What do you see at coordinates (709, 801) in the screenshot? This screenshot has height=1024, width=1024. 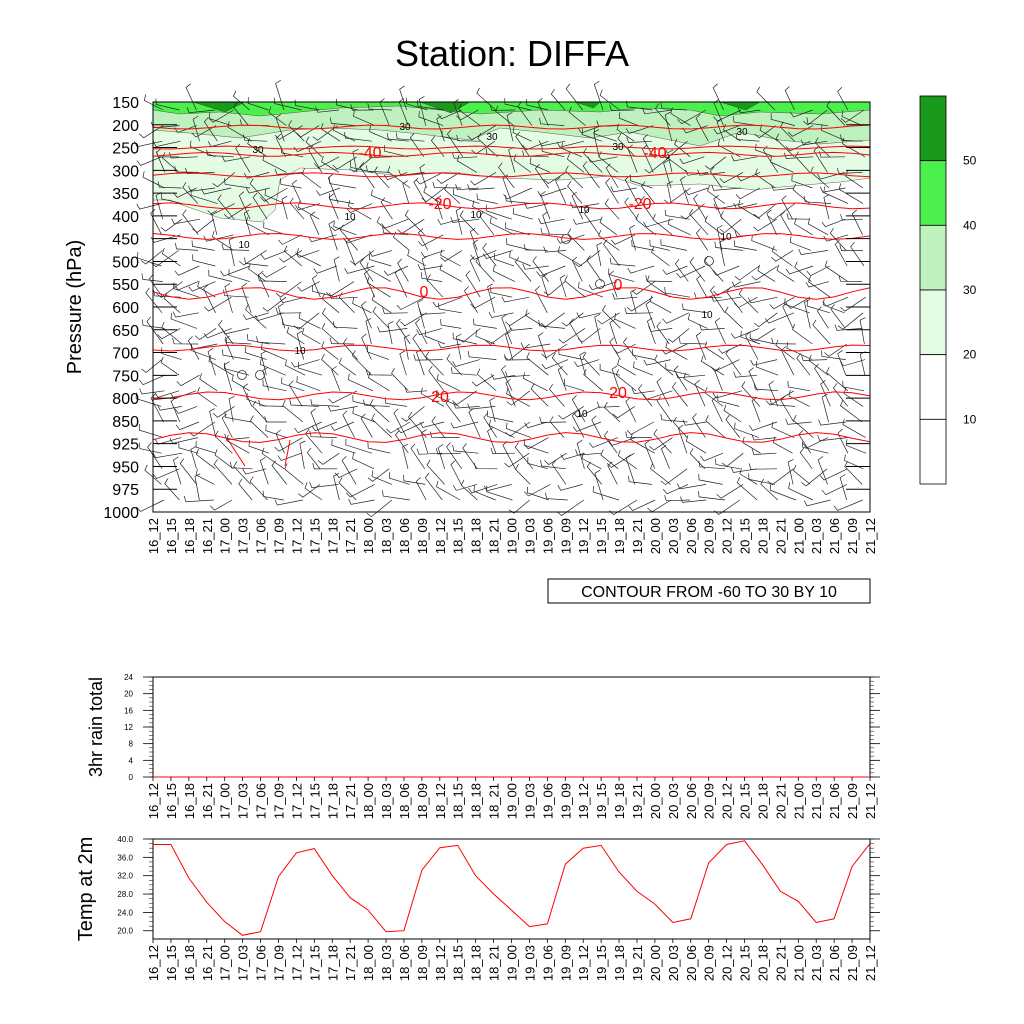 I see `rain-time-tick-label: 20_09` at bounding box center [709, 801].